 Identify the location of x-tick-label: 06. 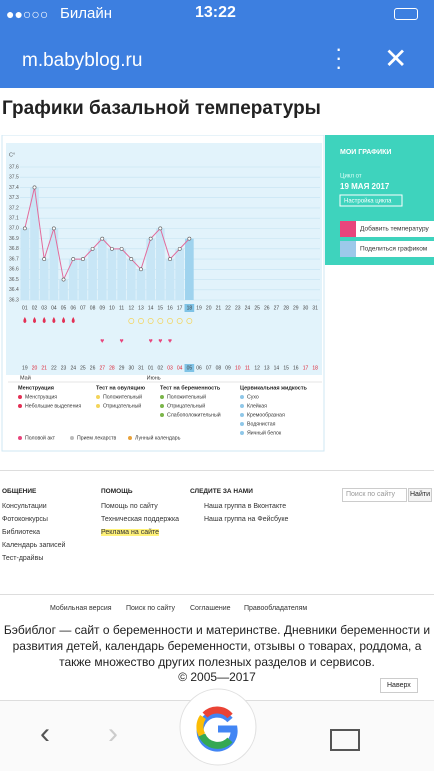
(73, 308).